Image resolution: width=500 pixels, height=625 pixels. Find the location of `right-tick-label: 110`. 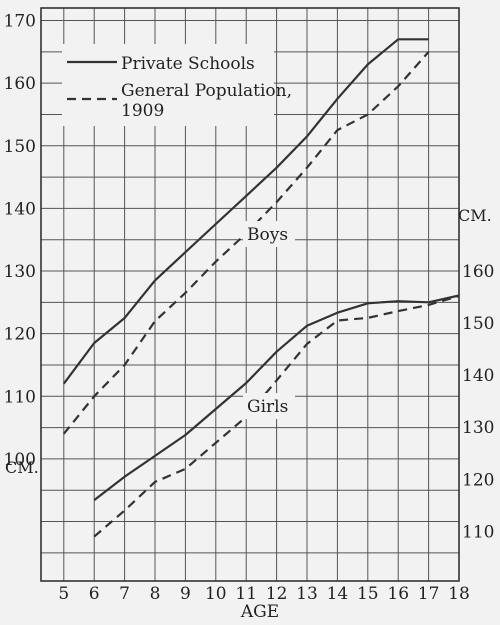

right-tick-label: 110 is located at coordinates (478, 532).